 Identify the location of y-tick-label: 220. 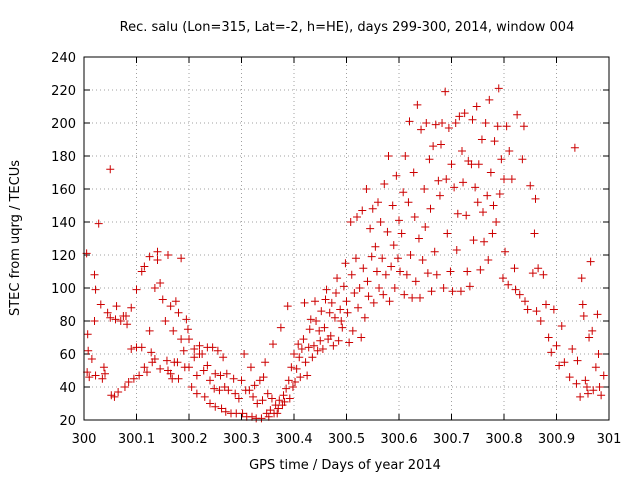
(63, 91).